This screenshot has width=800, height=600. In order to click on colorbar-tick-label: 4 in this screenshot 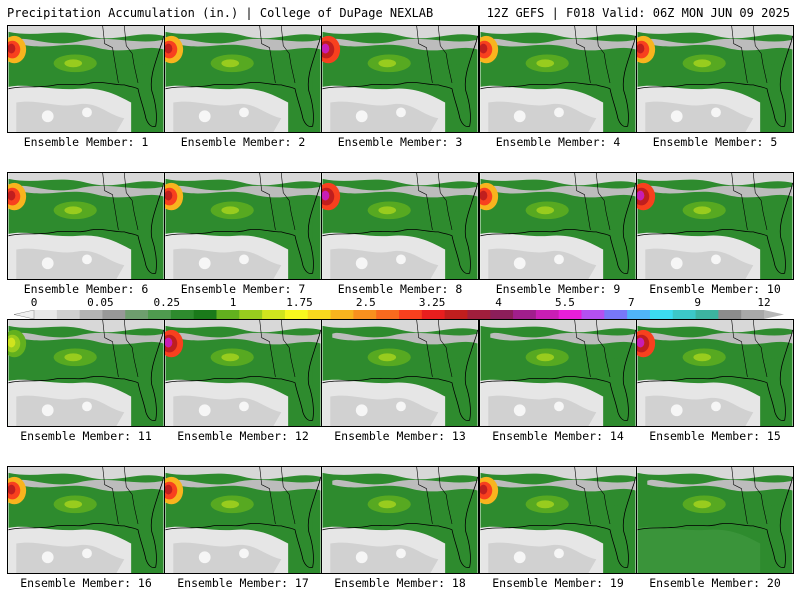, I will do `click(498, 302)`.